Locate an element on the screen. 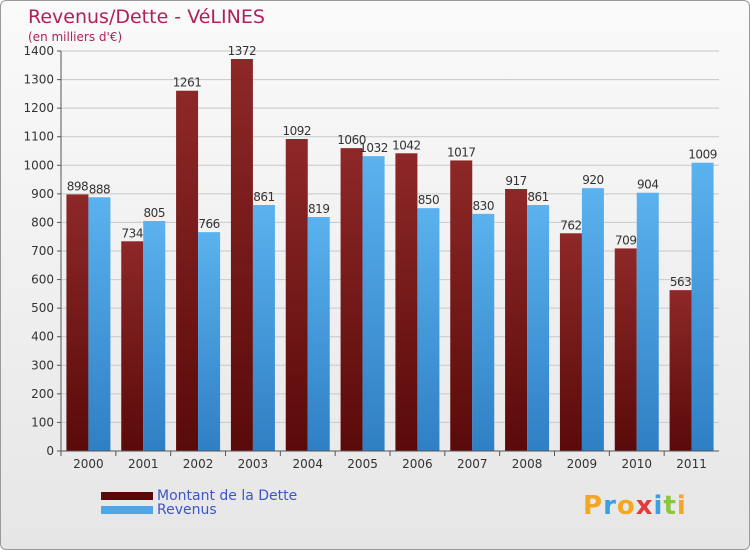 The width and height of the screenshot is (750, 550). data-label-dette-2003: 1372 is located at coordinates (242, 51).